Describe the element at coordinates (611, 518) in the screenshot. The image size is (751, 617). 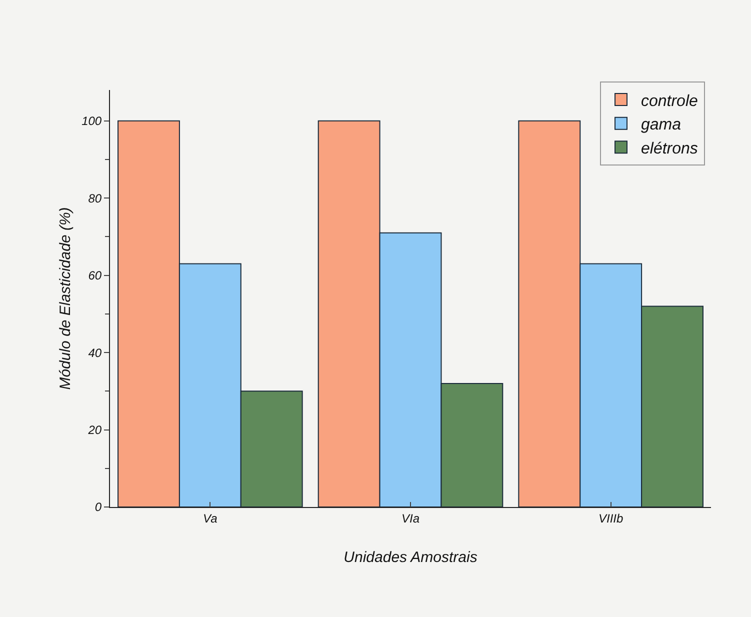
I see `x-tick-label: VIIIb` at that location.